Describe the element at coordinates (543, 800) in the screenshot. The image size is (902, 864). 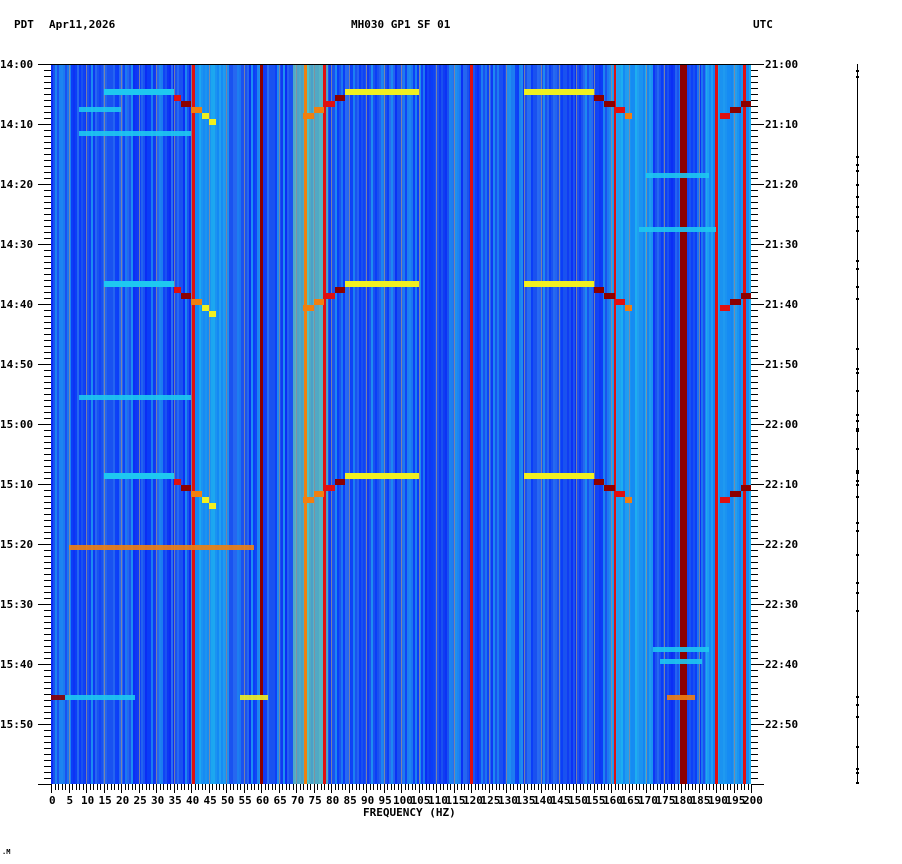
I see `frequency-label: 140` at that location.